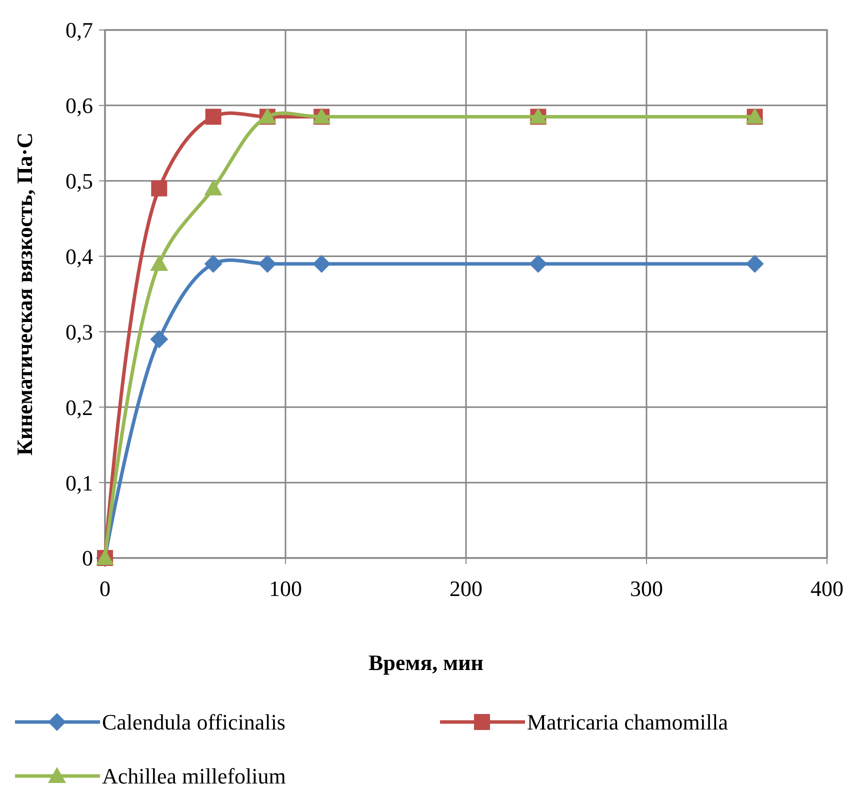 The image size is (851, 792). I want to click on legend-label: Calendula officinalis, so click(194, 722).